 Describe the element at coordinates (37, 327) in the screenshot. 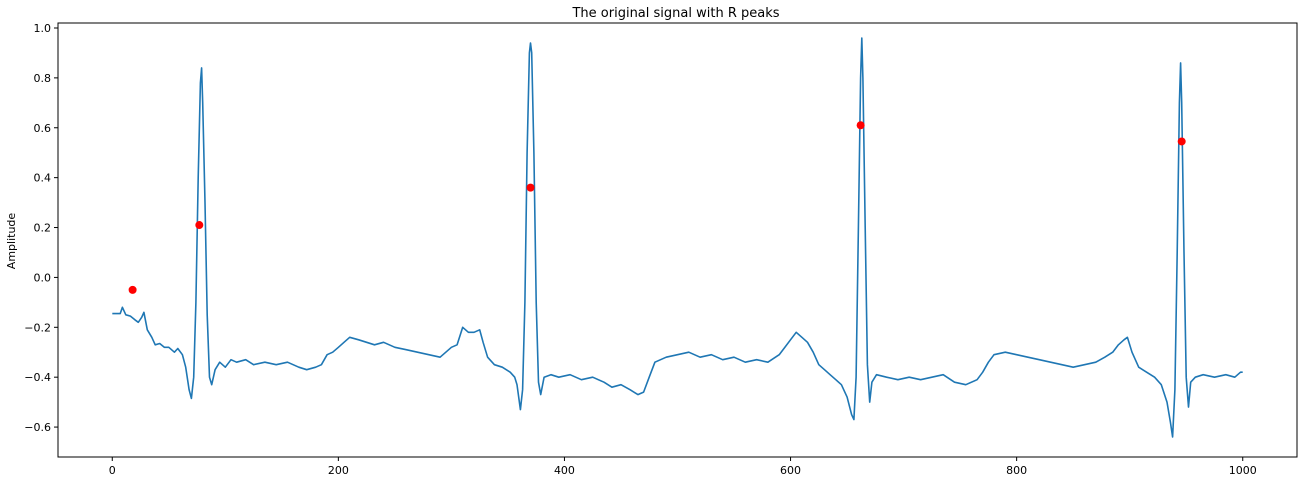

I see `y-tick-label: −0.2` at that location.